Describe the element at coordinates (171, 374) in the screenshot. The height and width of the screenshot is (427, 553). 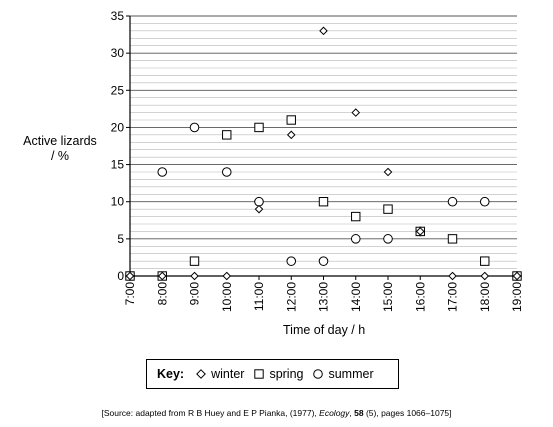
I see `legend-title: Key:` at that location.